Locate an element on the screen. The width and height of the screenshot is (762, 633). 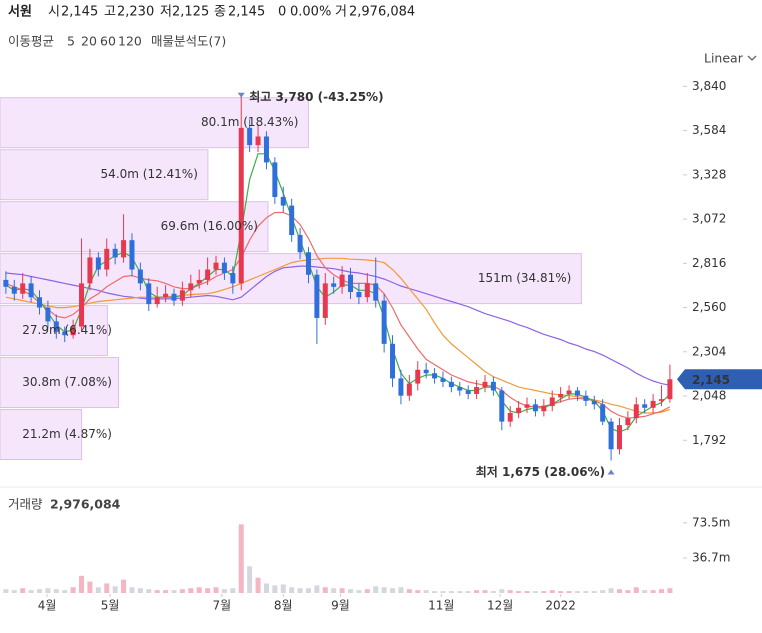
scale-toggle: Linear is located at coordinates (730, 58).